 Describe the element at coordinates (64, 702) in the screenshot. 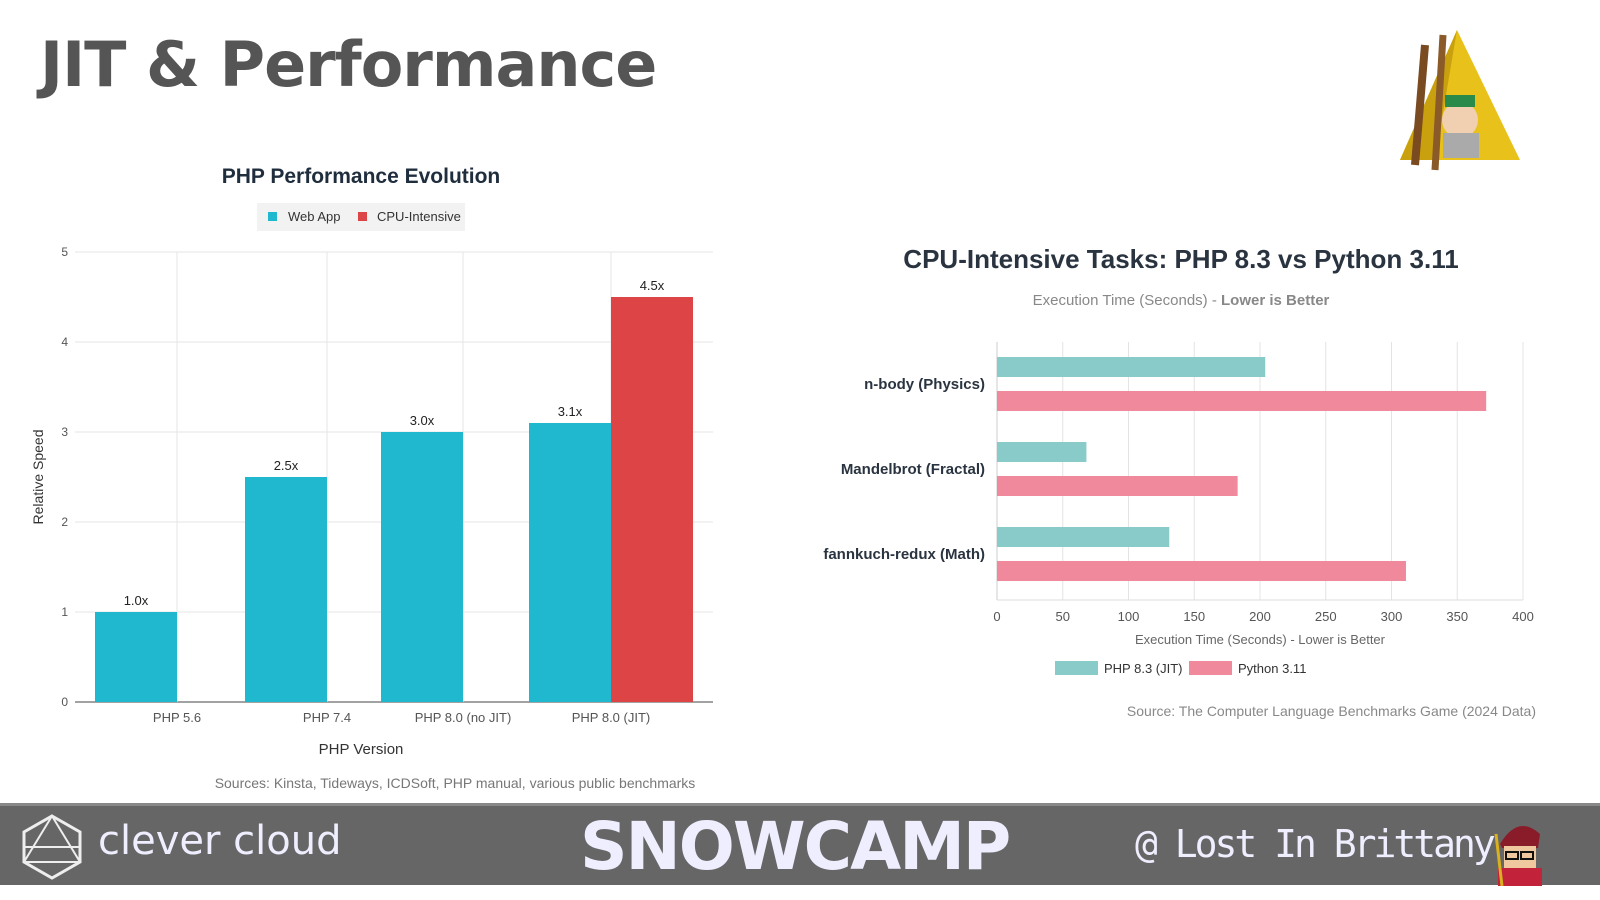

I see `y-tick-label: 0` at that location.